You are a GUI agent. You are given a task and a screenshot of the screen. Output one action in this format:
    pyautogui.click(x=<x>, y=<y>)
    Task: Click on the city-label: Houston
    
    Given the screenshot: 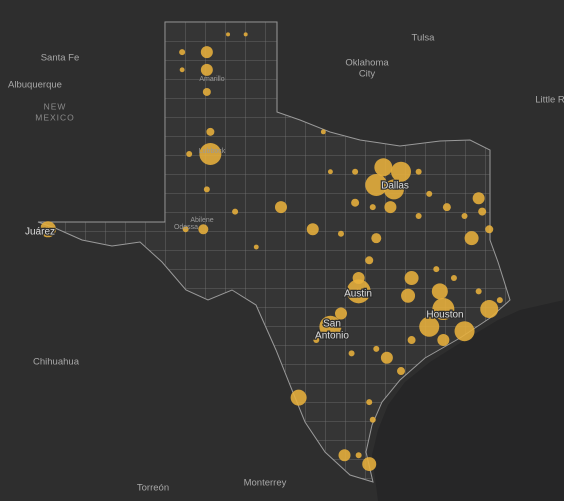 What is the action you would take?
    pyautogui.click(x=444, y=315)
    